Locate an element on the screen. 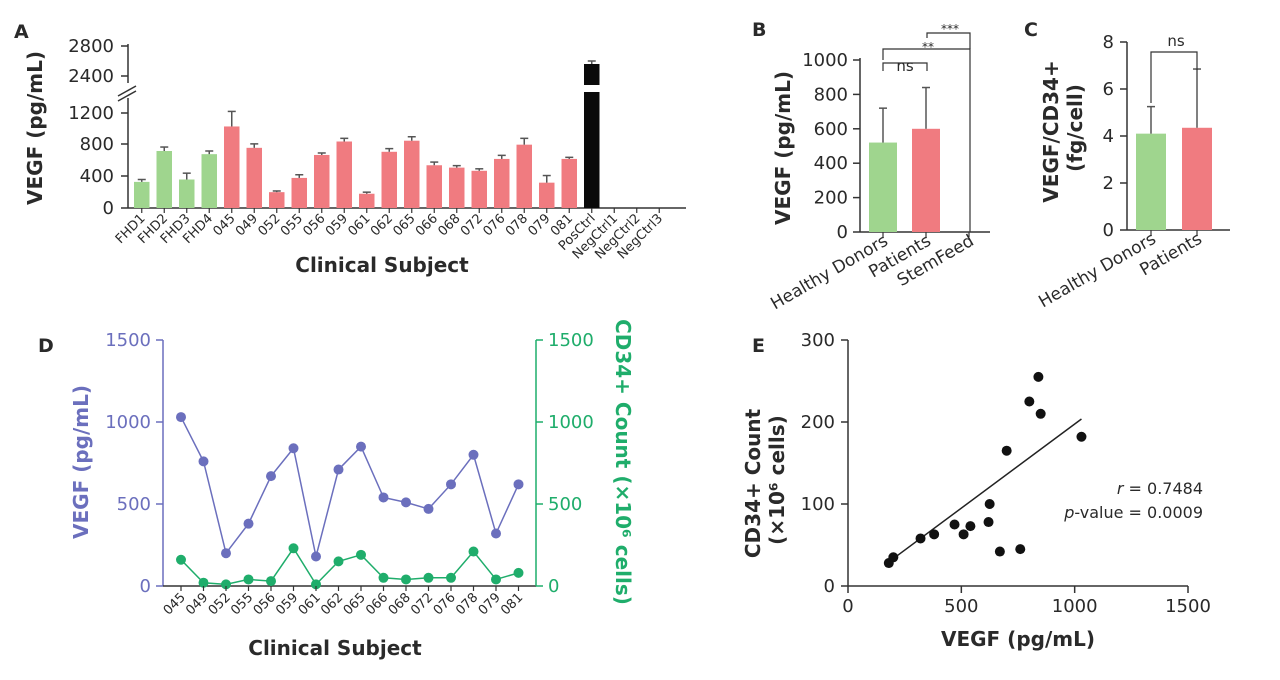  e-y-axis-title-line1: CD34+ Count is located at coordinates (753, 483).